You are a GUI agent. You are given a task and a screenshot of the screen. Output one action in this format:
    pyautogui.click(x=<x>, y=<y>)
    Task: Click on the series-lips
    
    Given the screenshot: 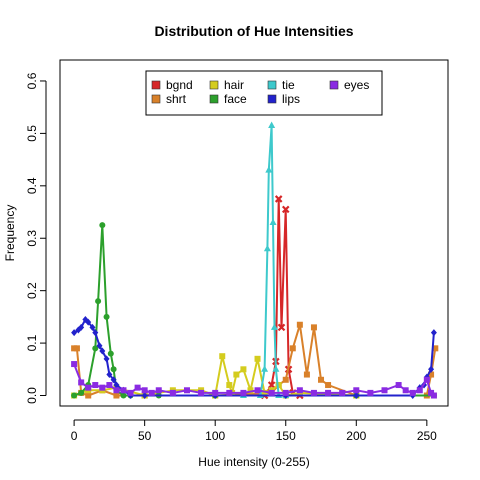 What is the action you would take?
    pyautogui.click(x=254, y=358)
    